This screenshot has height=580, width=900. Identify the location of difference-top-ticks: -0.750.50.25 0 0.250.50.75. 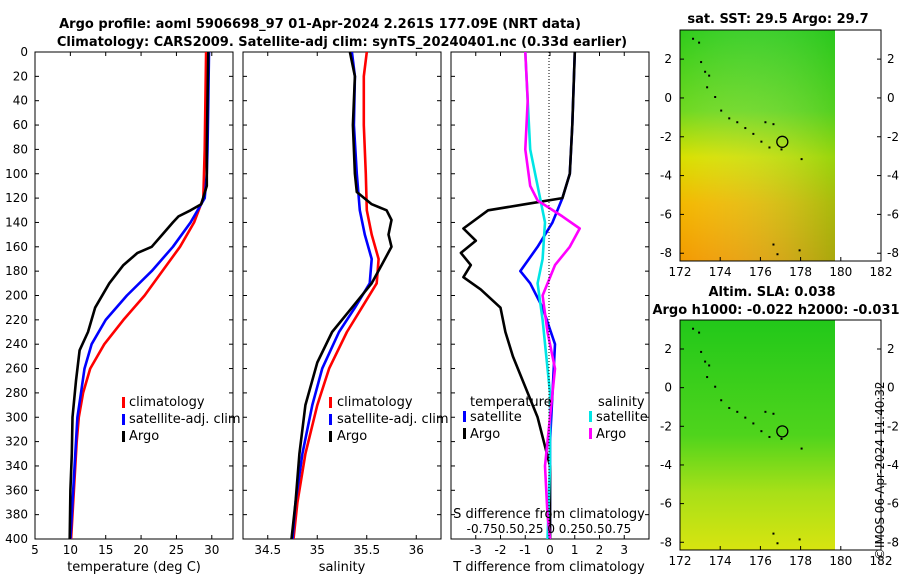
(549, 529).